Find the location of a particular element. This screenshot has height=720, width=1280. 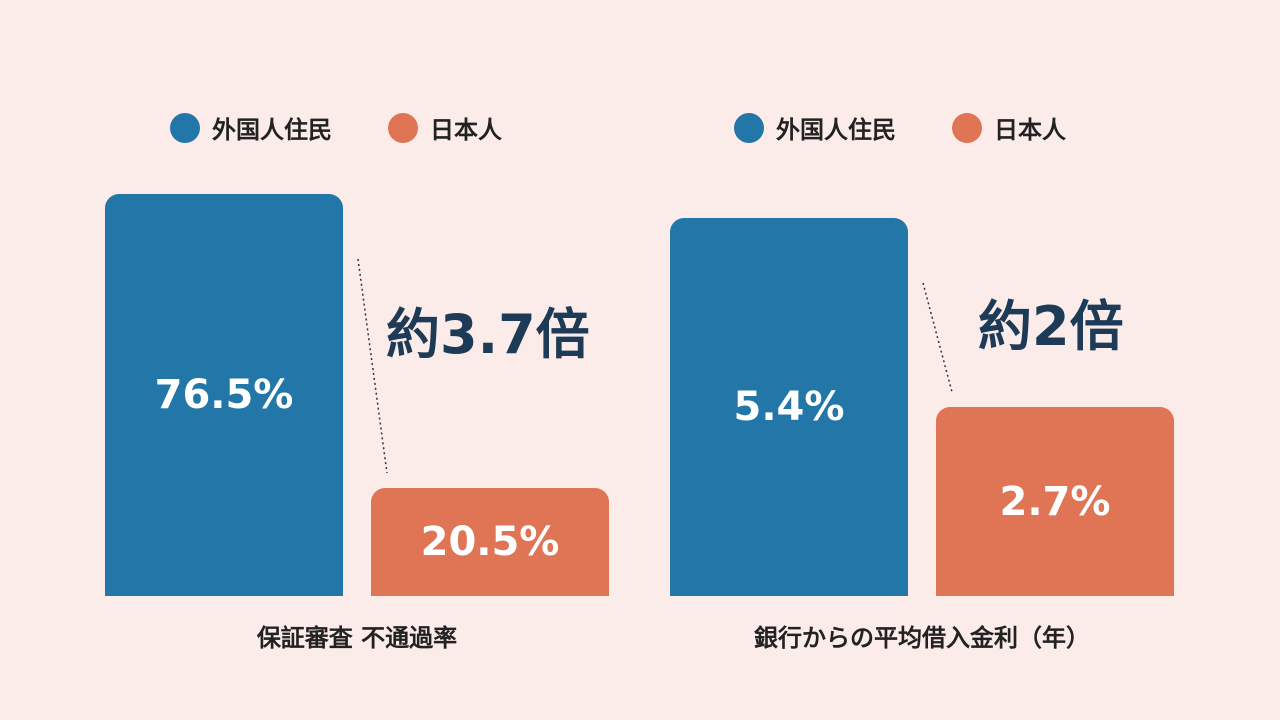

bar-foreign: 5.4% is located at coordinates (789, 407).